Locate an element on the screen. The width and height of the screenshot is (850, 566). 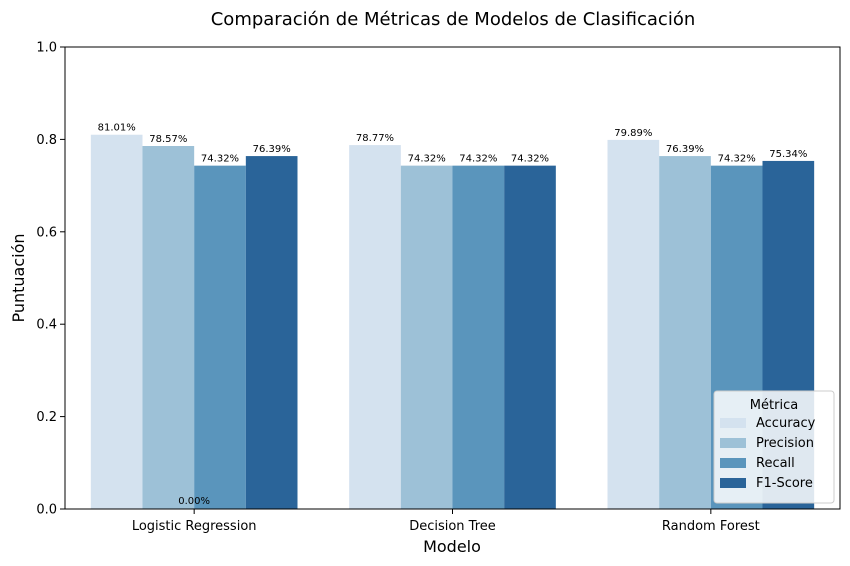
legend: Métrica Accuracy Precision Recall F1-Score is located at coordinates (774, 447).